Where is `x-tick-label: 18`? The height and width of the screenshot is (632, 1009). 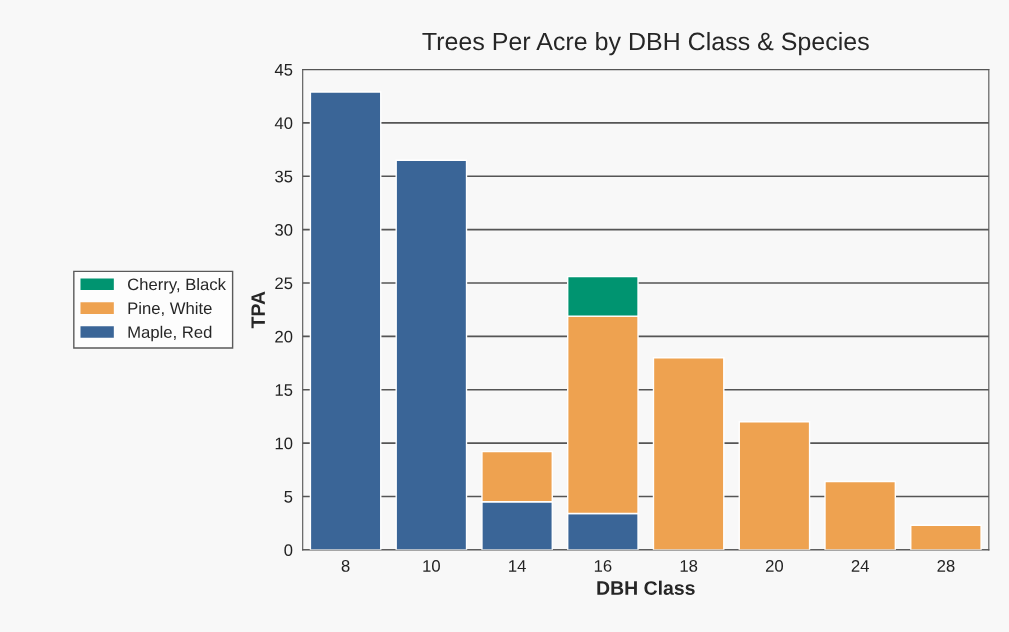 x-tick-label: 18 is located at coordinates (689, 566).